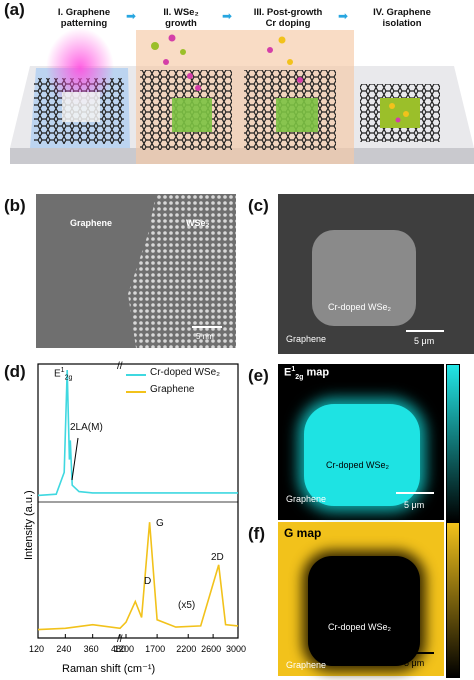 The width and height of the screenshot is (474, 680). What do you see at coordinates (360, 307) in the screenshot?
I see `sem-flake-text: Cr-doped WSe₂` at bounding box center [360, 307].